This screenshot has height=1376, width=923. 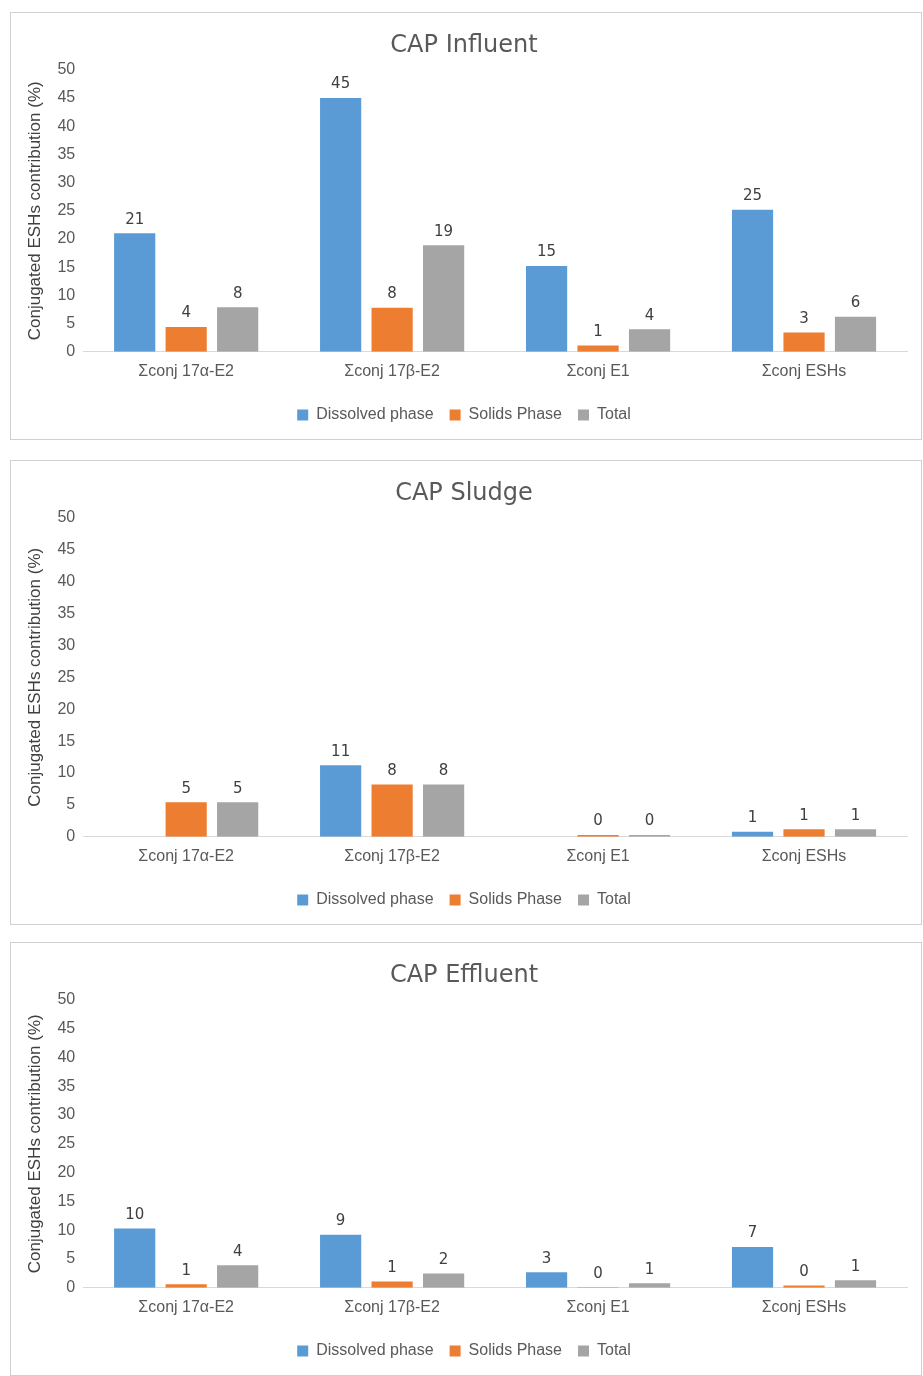 What do you see at coordinates (855, 302) in the screenshot?
I see `data-label: 6` at bounding box center [855, 302].